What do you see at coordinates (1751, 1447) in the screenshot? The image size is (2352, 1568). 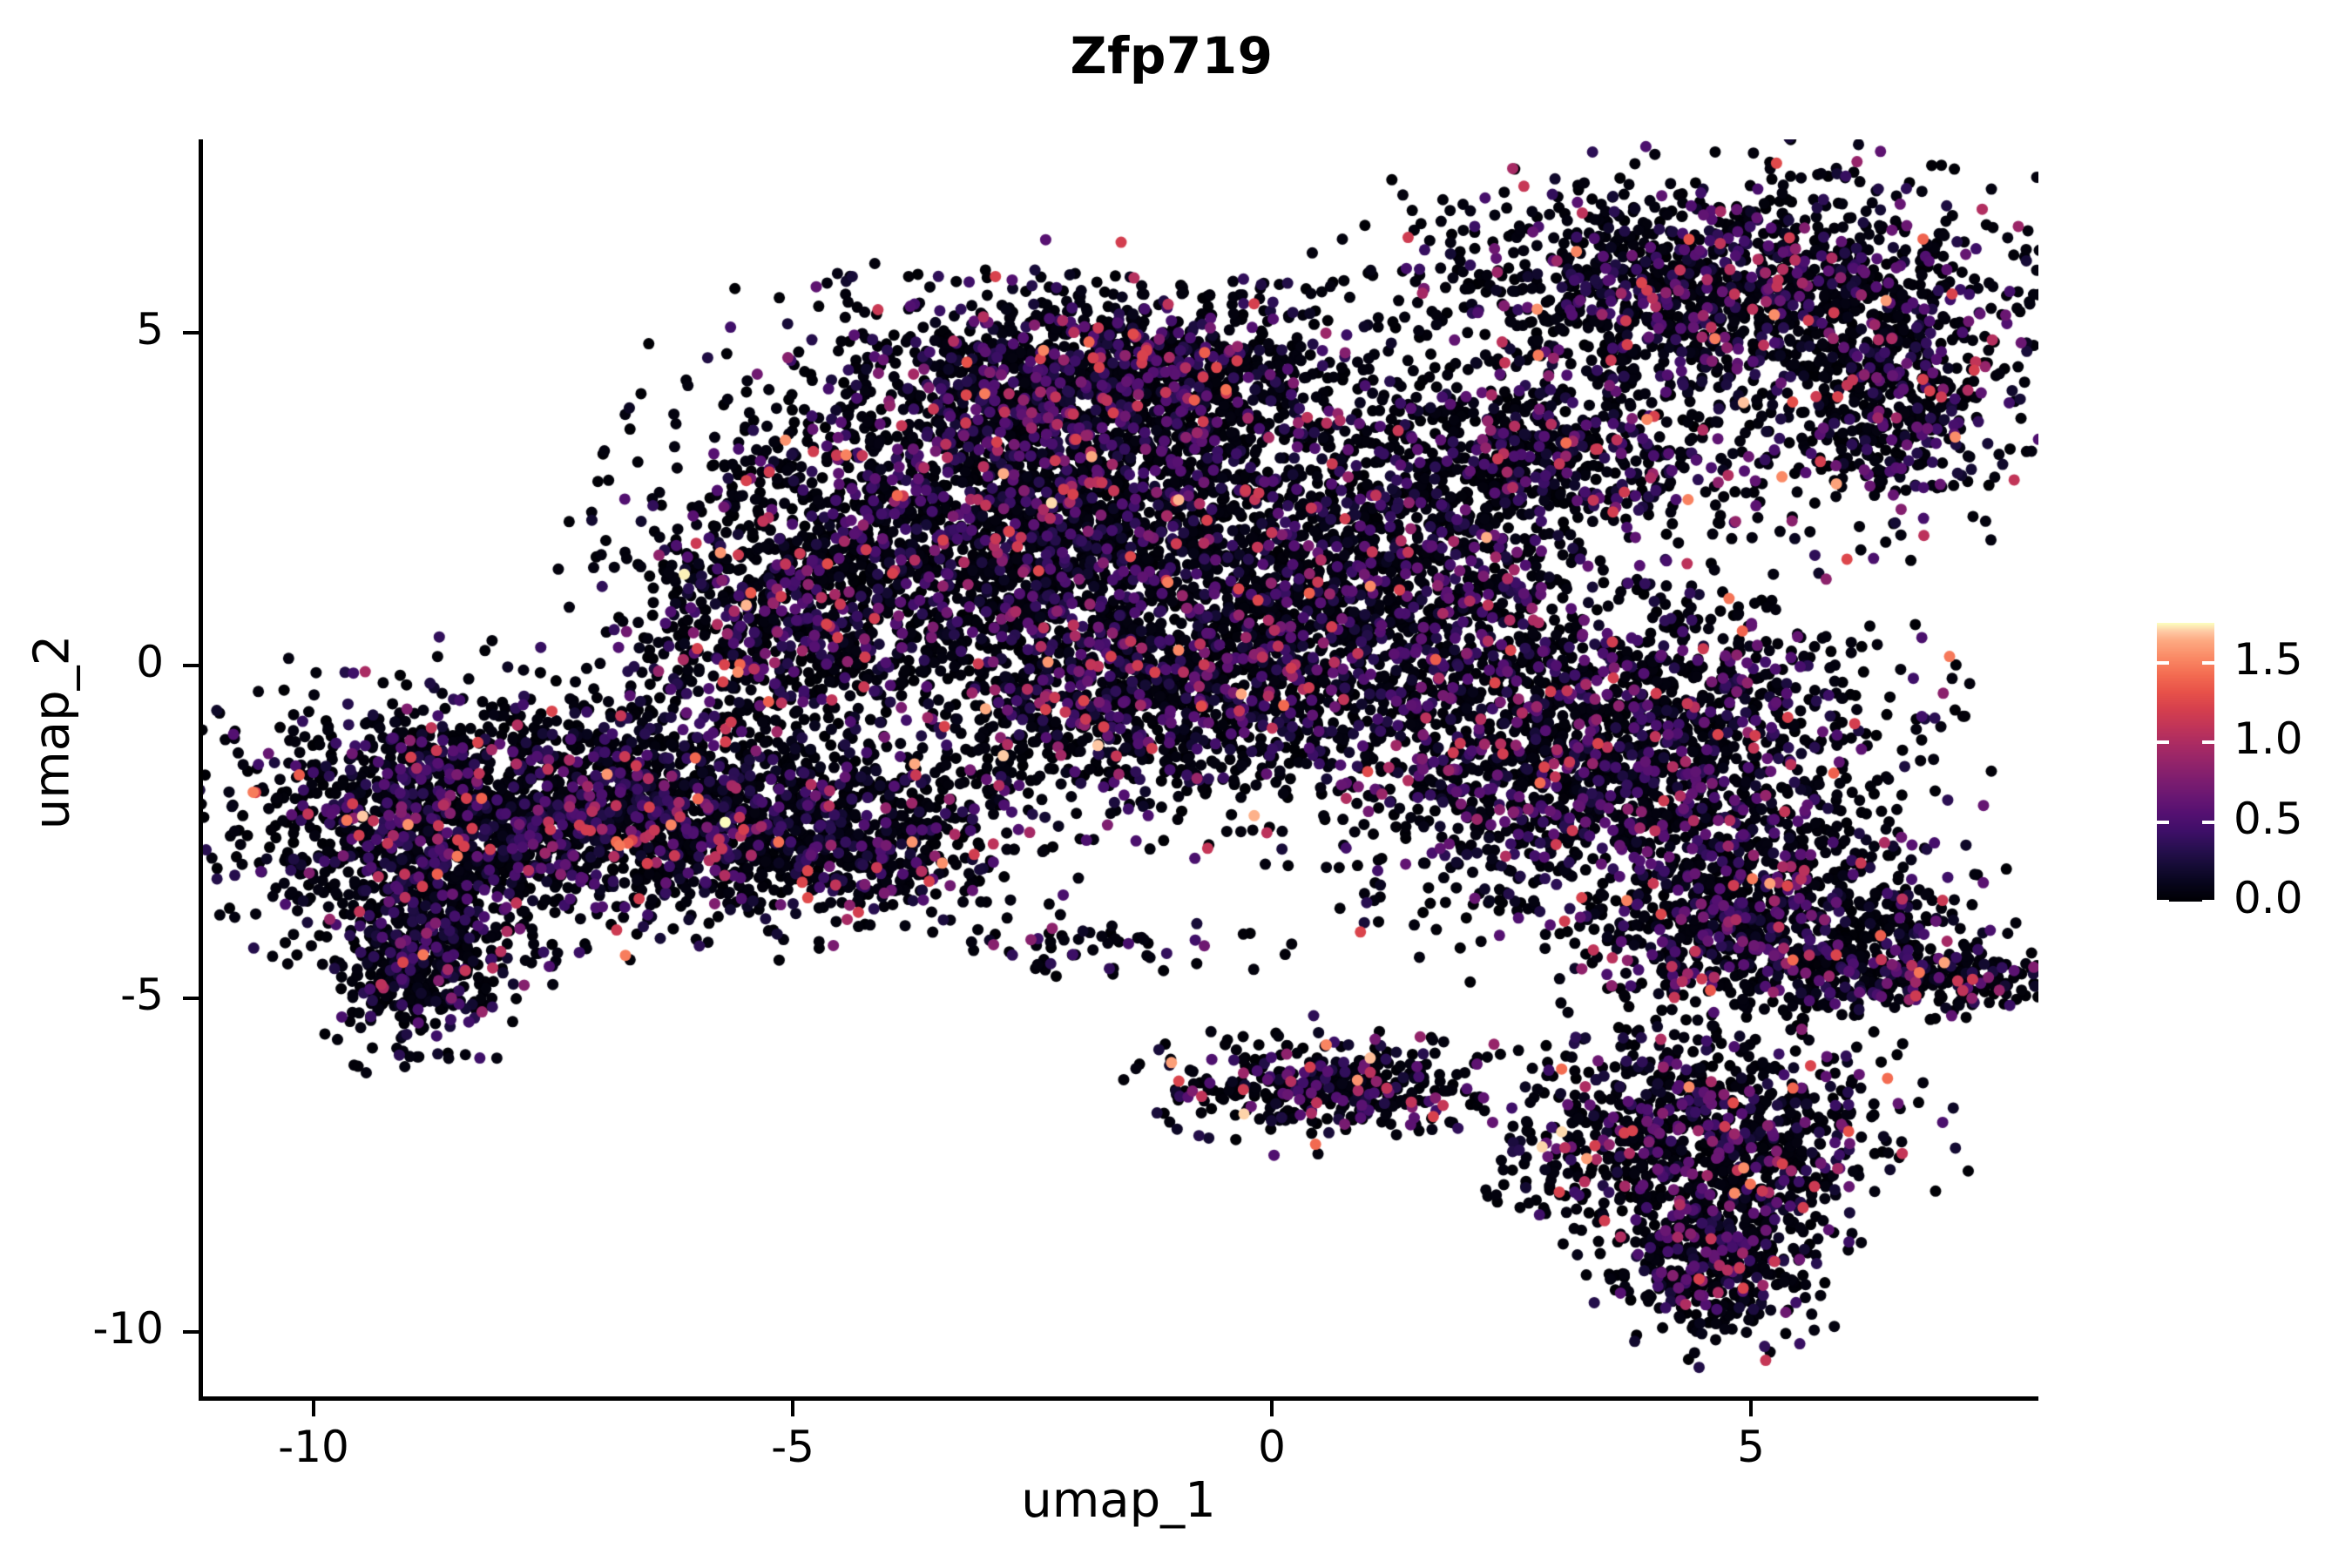 I see `x-tick-label: 5` at bounding box center [1751, 1447].